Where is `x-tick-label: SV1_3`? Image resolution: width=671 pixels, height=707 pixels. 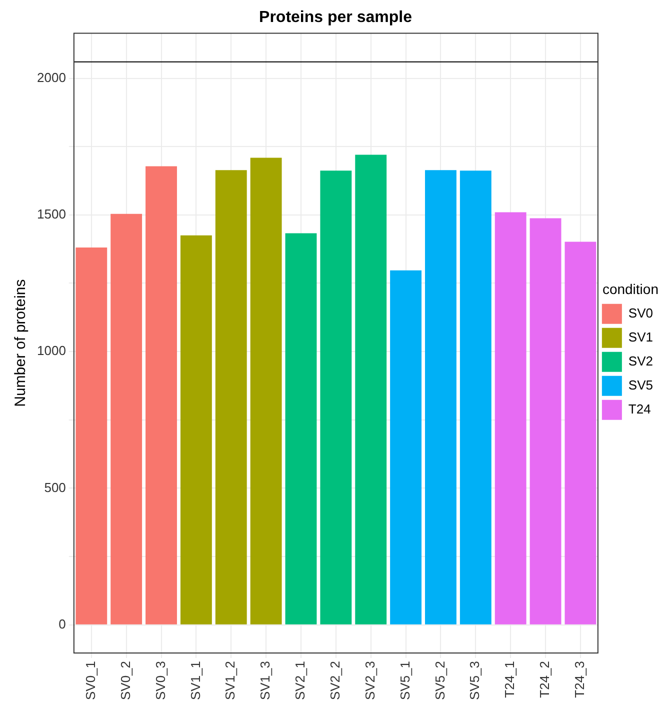 x-tick-label: SV1_3 is located at coordinates (265, 680).